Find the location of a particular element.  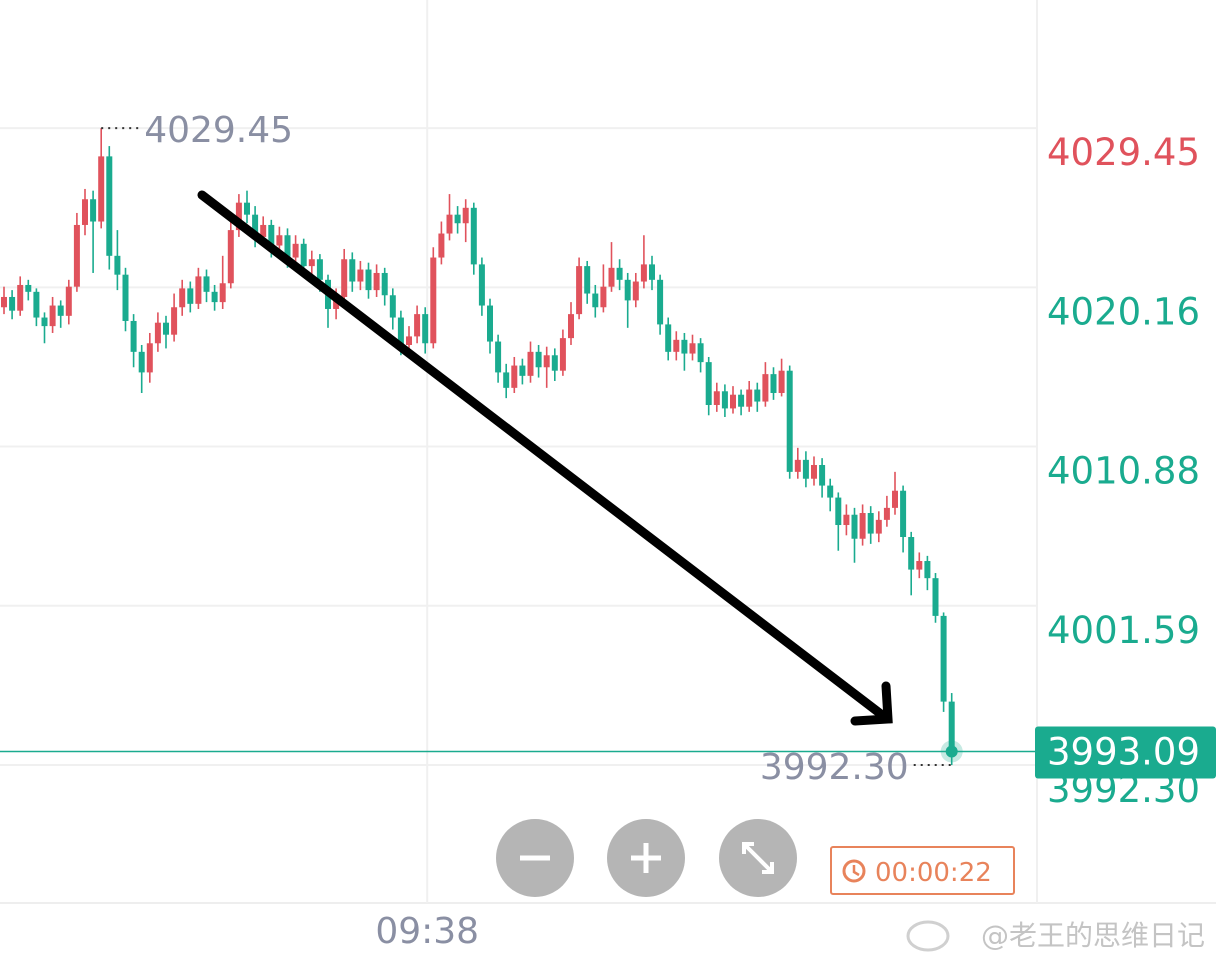

timer-box is located at coordinates (922, 870).